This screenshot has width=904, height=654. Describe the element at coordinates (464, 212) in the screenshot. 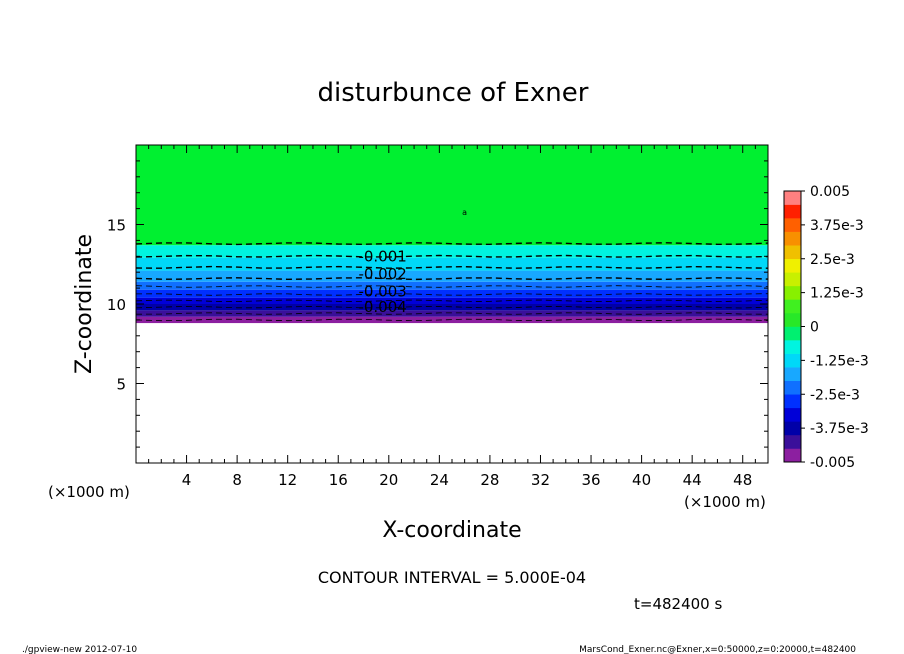

I see `contour-small-label: a` at that location.